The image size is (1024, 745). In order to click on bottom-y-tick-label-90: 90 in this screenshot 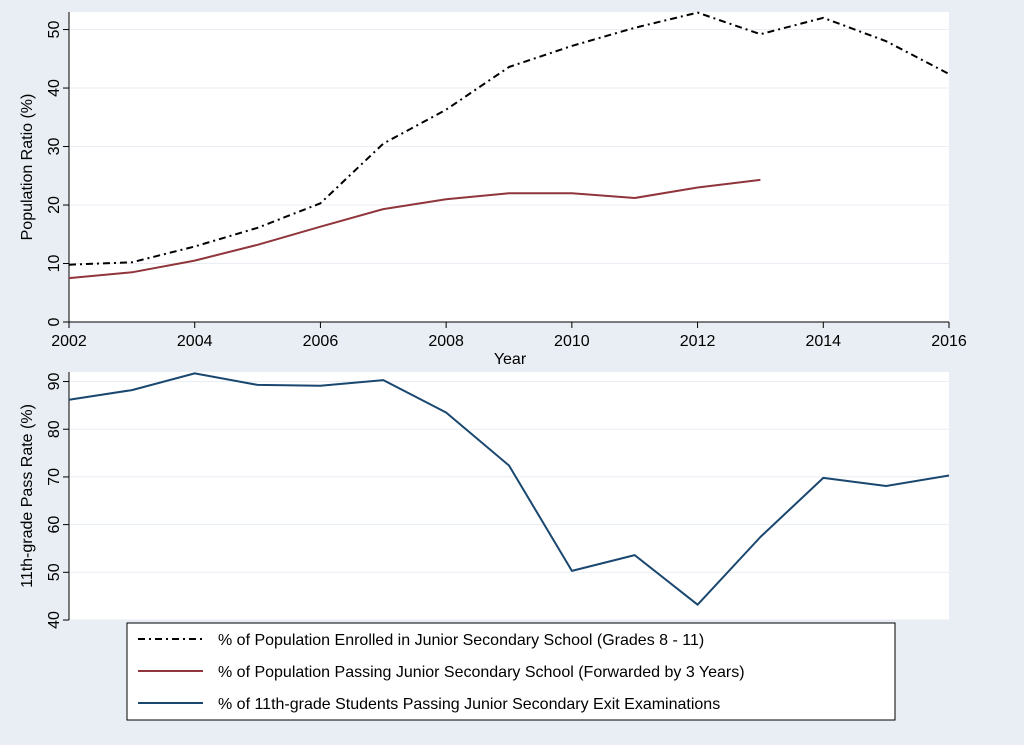, I will do `click(54, 382)`.